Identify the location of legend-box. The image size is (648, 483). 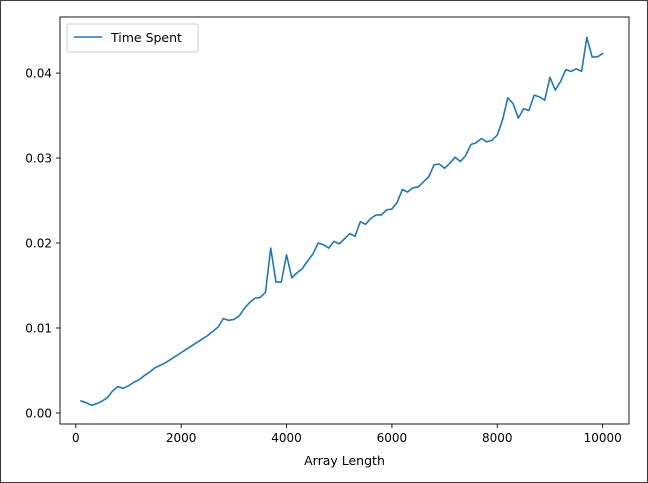
(132, 38).